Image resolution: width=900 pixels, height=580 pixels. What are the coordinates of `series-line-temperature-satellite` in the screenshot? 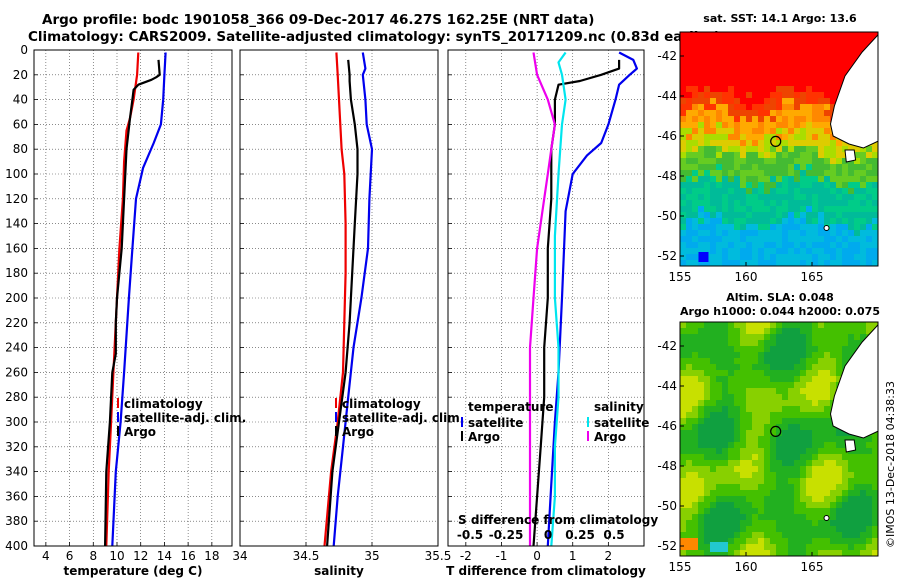 It's located at (592, 298).